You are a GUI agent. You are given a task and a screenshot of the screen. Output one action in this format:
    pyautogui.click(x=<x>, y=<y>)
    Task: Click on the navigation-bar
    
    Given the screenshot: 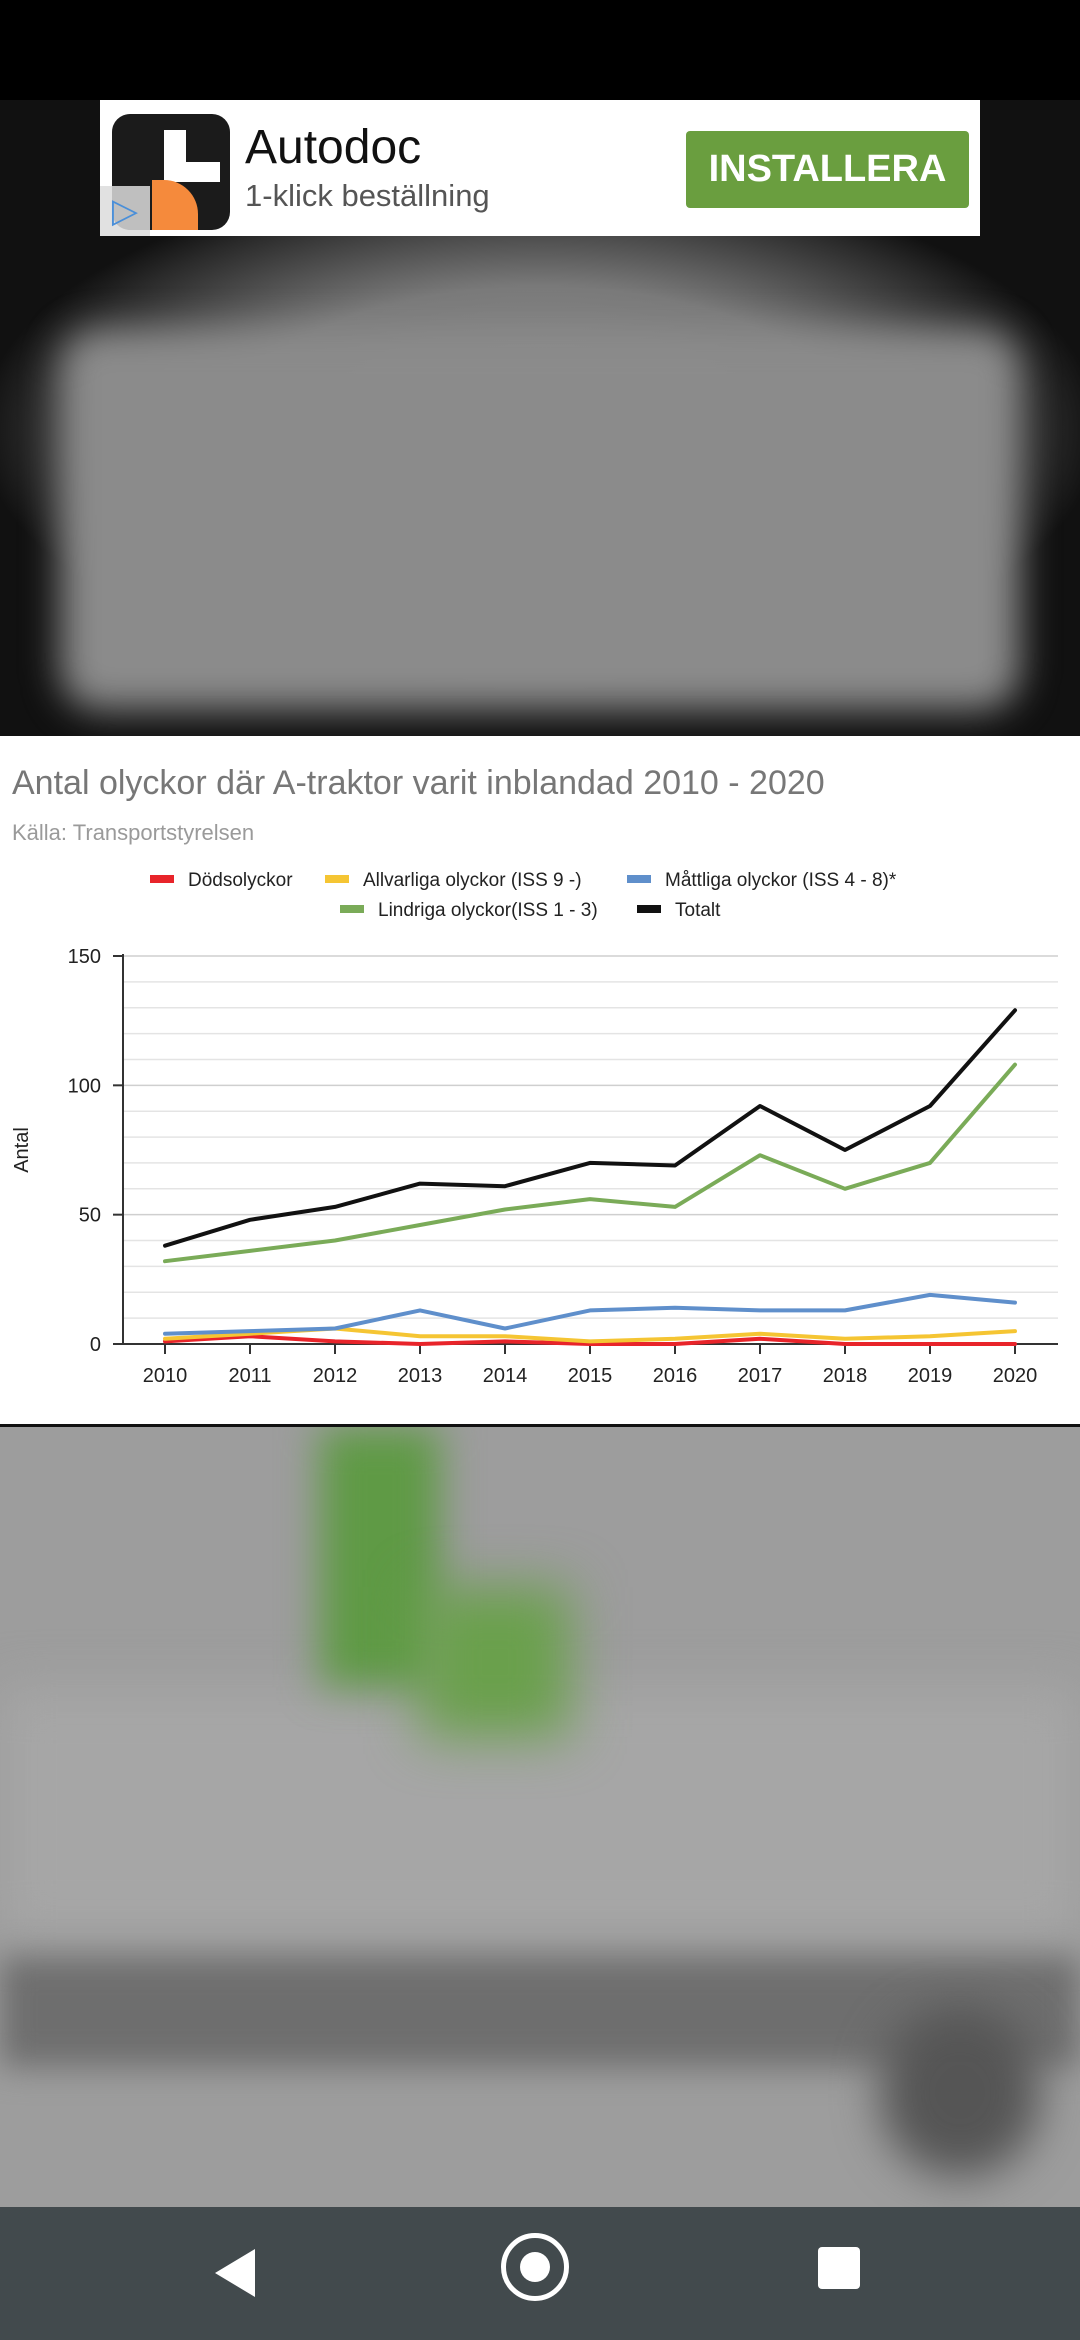 What is the action you would take?
    pyautogui.click(x=540, y=2273)
    